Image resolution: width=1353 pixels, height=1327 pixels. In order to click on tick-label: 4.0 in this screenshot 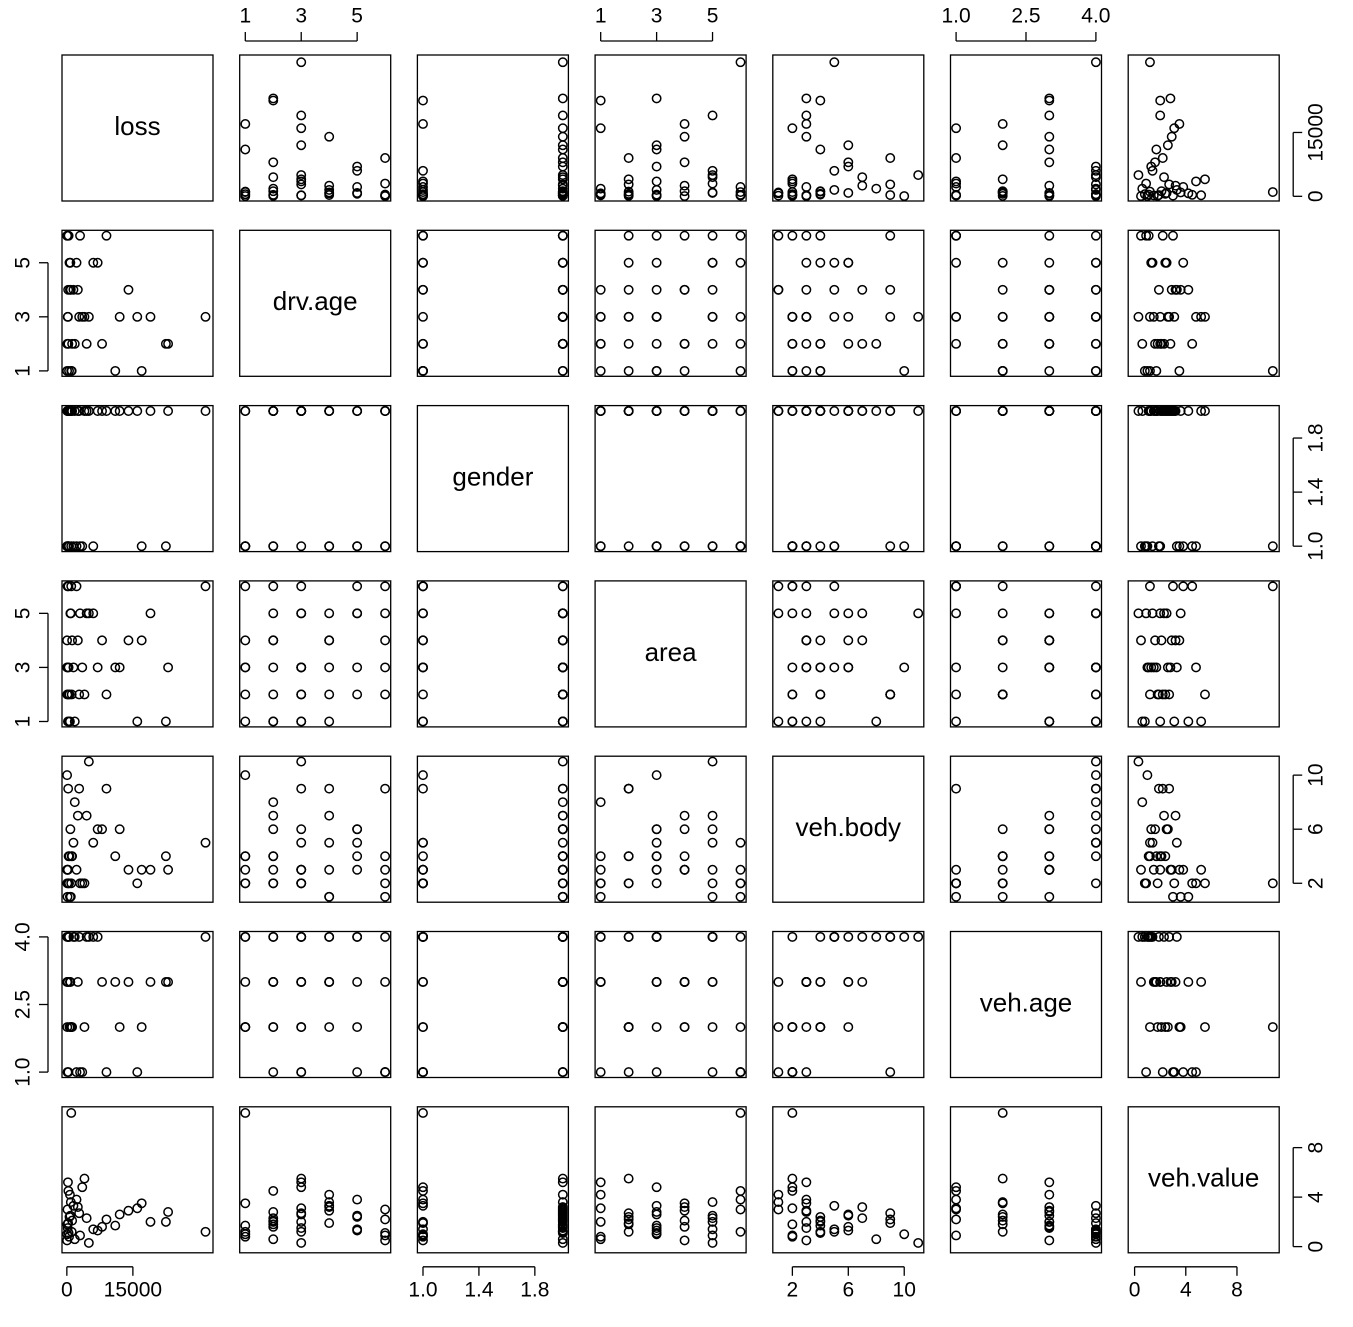, I will do `click(1095, 16)`.